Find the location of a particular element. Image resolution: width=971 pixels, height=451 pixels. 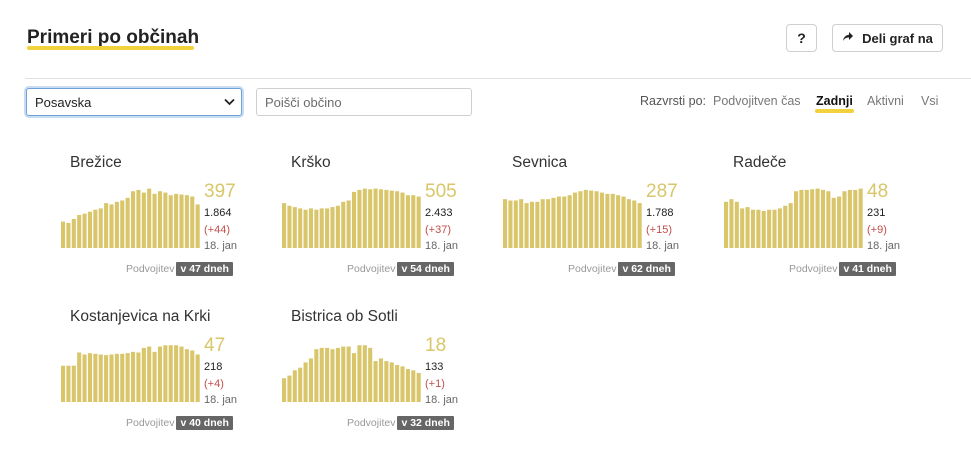

municipality-name: Bistrica ob Sotli is located at coordinates (344, 316).